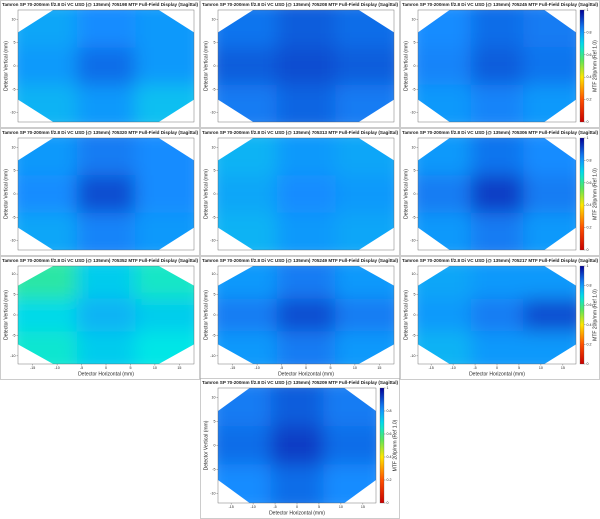 Image resolution: width=600 pixels, height=519 pixels. Describe the element at coordinates (389, 457) in the screenshot. I see `colorbar-tick-label: 0.4` at that location.